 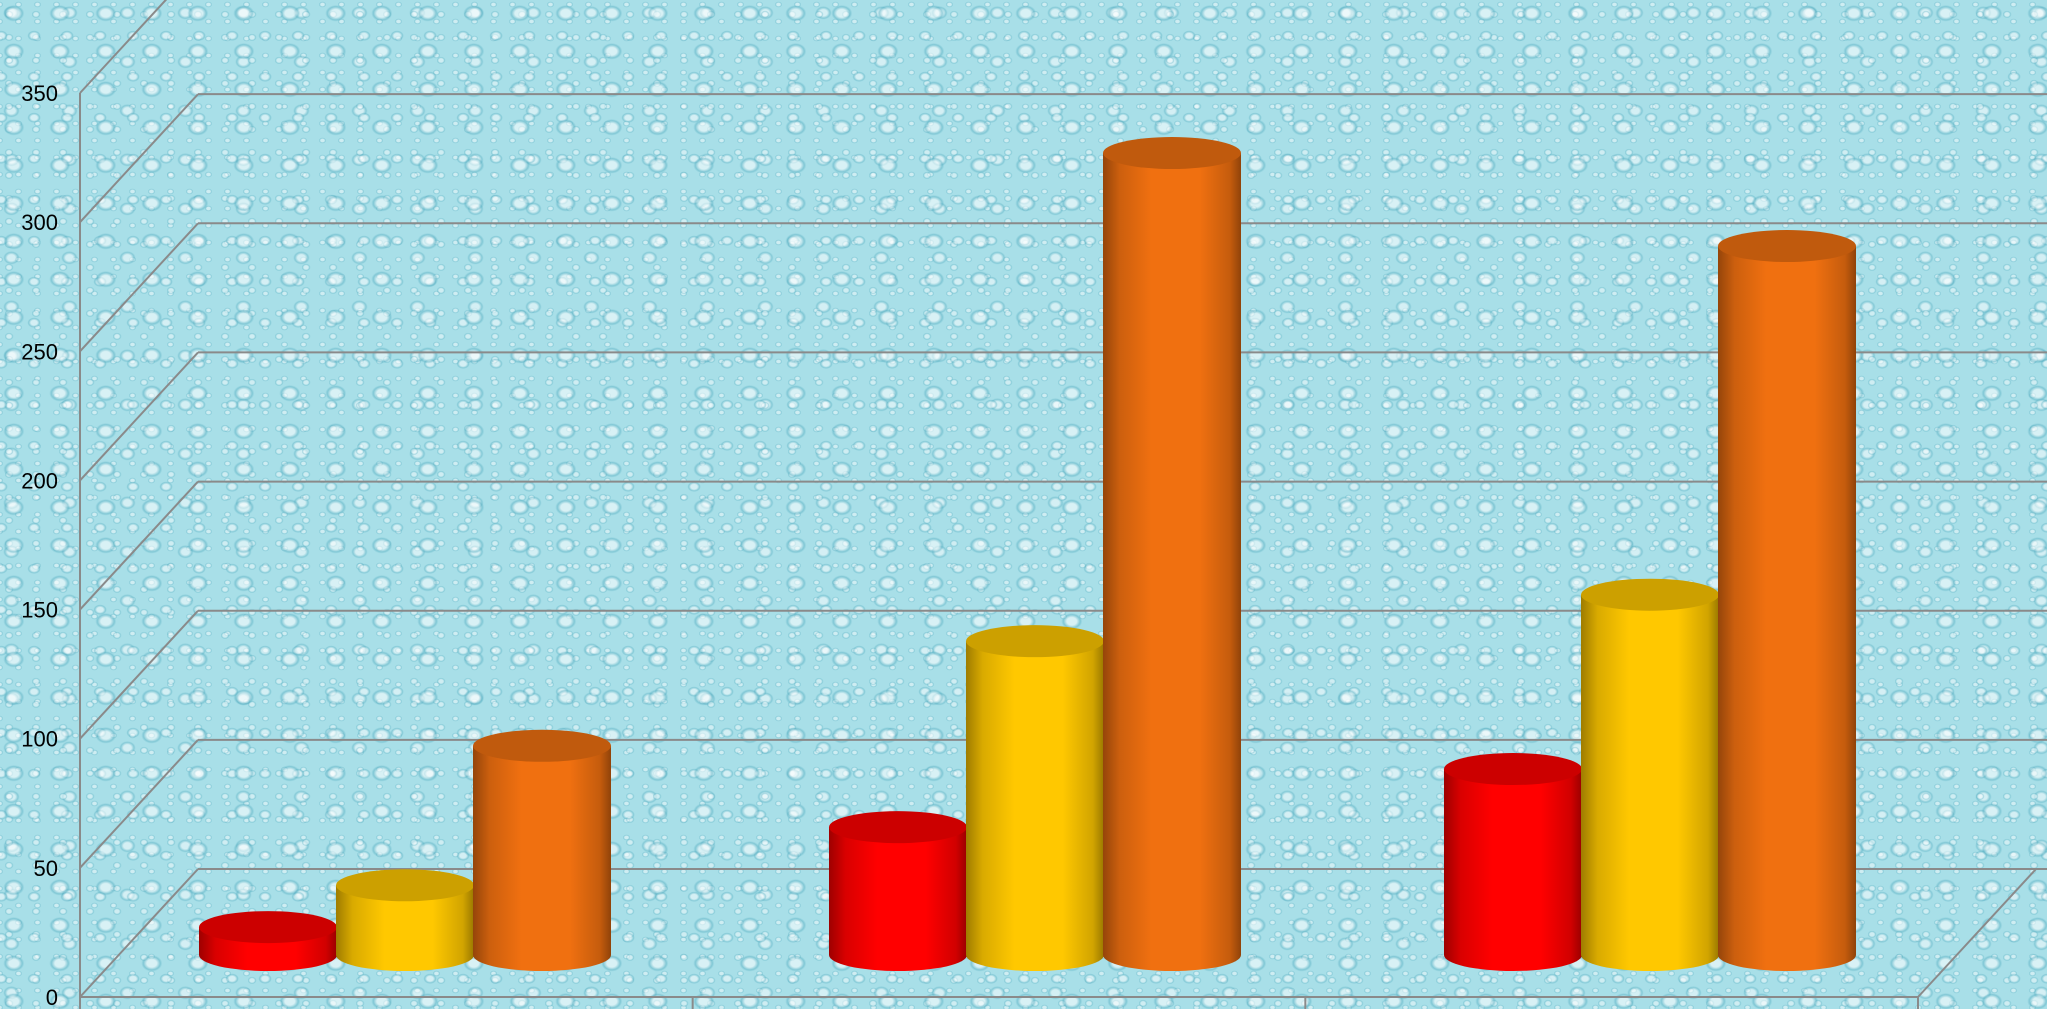 I want to click on y-tick-label: 100, so click(x=39, y=739).